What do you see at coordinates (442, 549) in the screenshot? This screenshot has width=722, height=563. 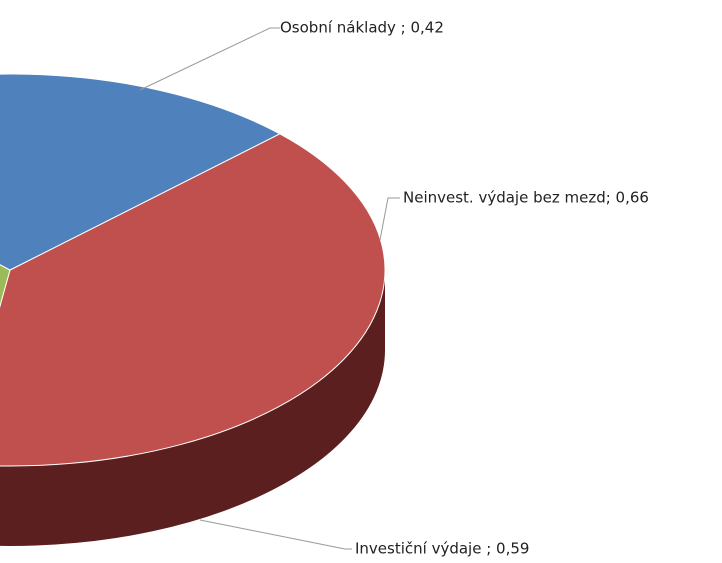 I see `data-label: Investiční výdaje ; 0,59` at bounding box center [442, 549].